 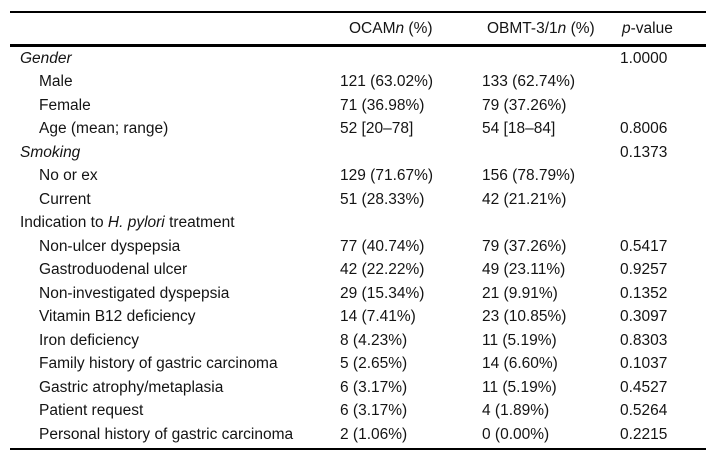 I want to click on row-label: Gender, so click(x=46, y=58).